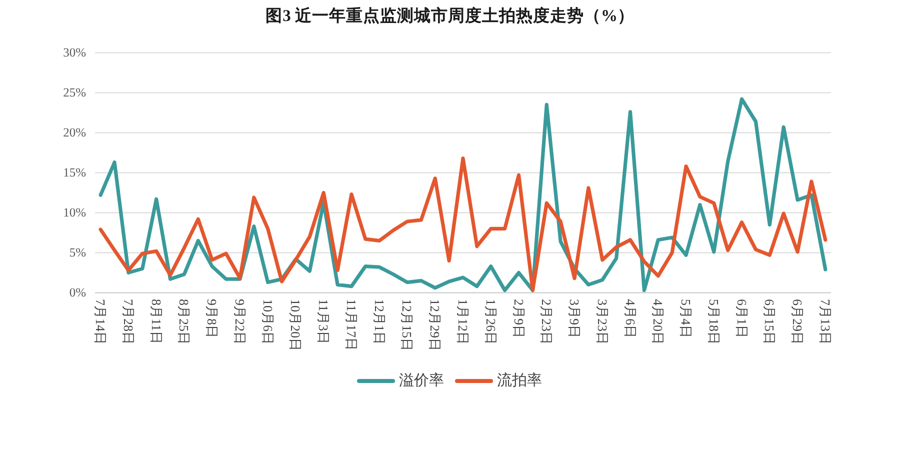  Describe the element at coordinates (74, 213) in the screenshot. I see `y-tick: 10%` at that location.